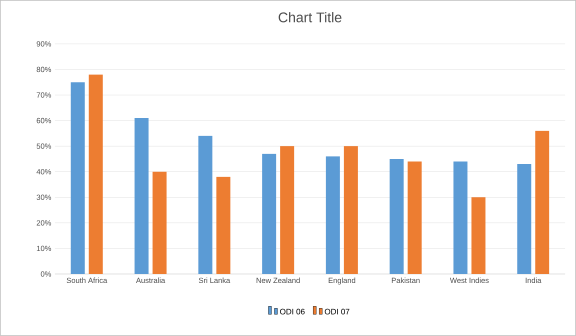  I want to click on chart-title: Chart Title, so click(310, 17).